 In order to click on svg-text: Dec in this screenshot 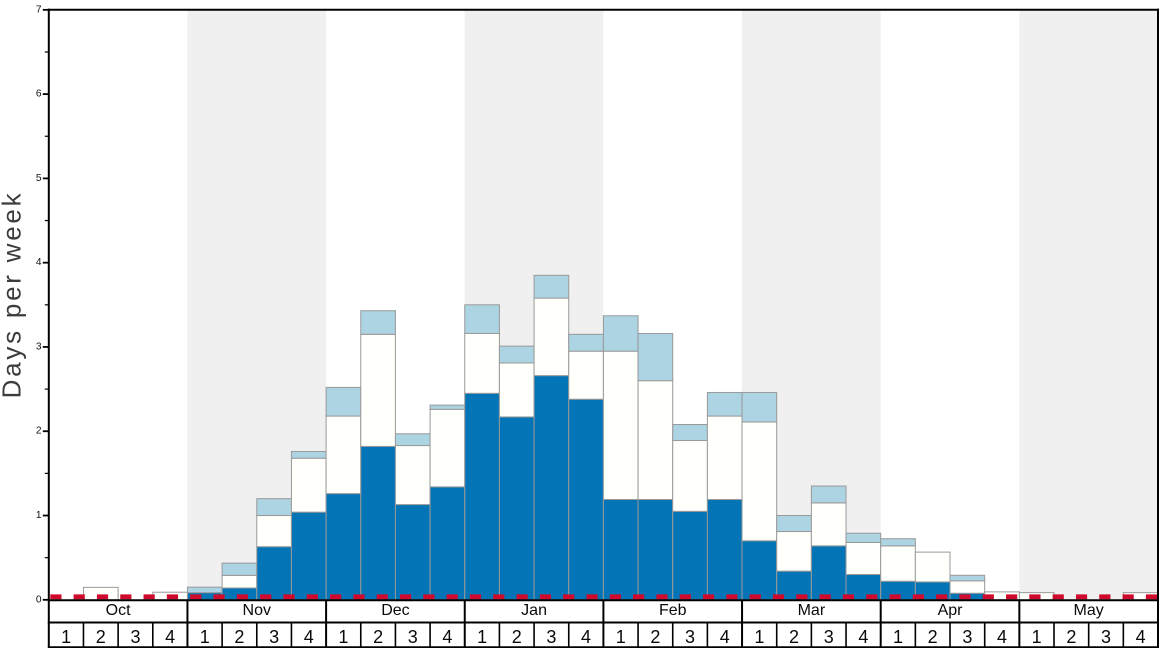, I will do `click(395, 610)`.